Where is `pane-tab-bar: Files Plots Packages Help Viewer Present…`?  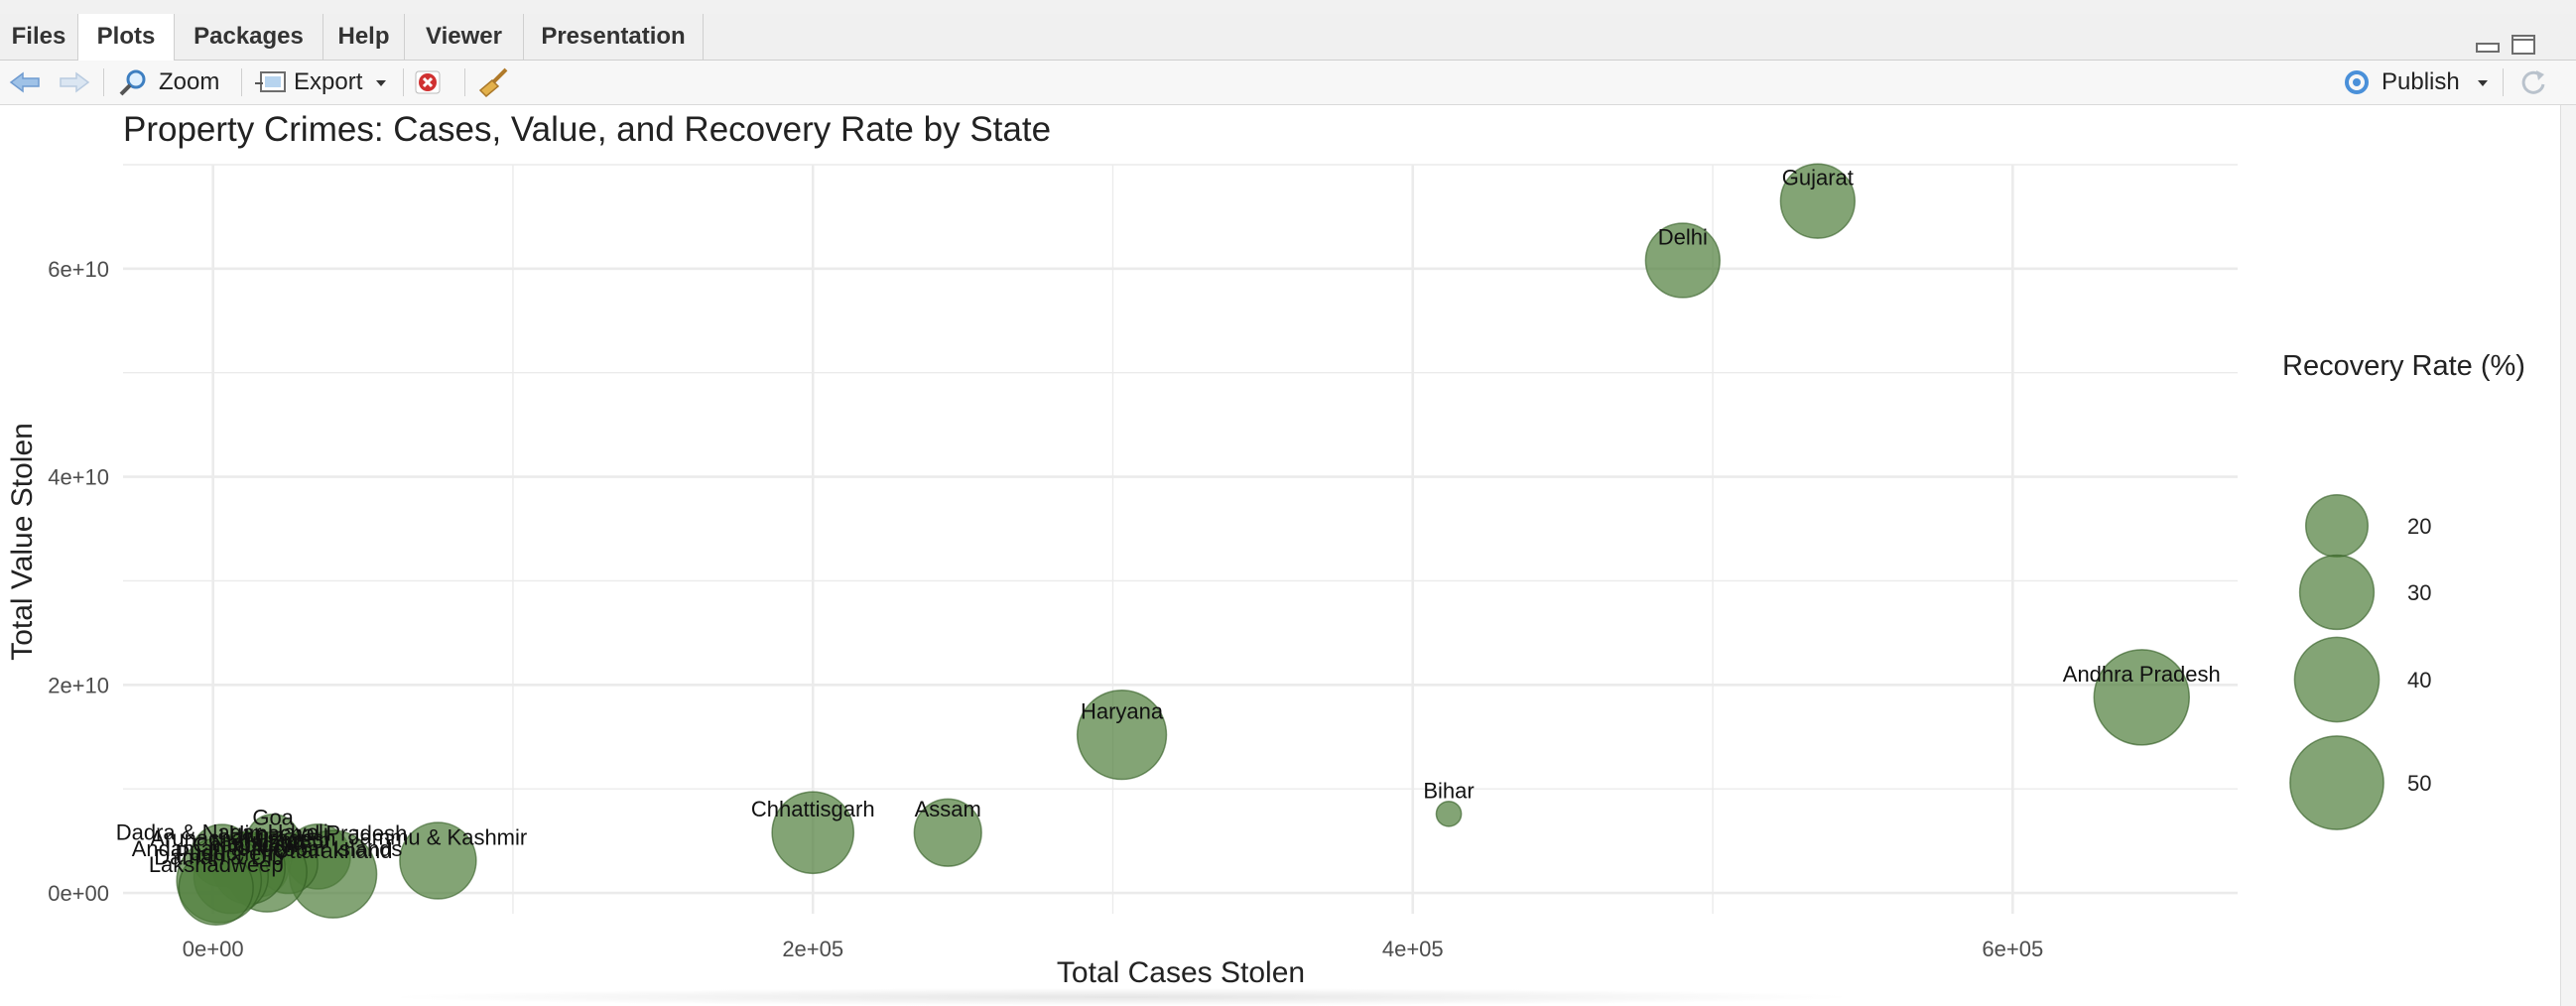
pane-tab-bar: Files Plots Packages Help Viewer Present… is located at coordinates (1288, 38).